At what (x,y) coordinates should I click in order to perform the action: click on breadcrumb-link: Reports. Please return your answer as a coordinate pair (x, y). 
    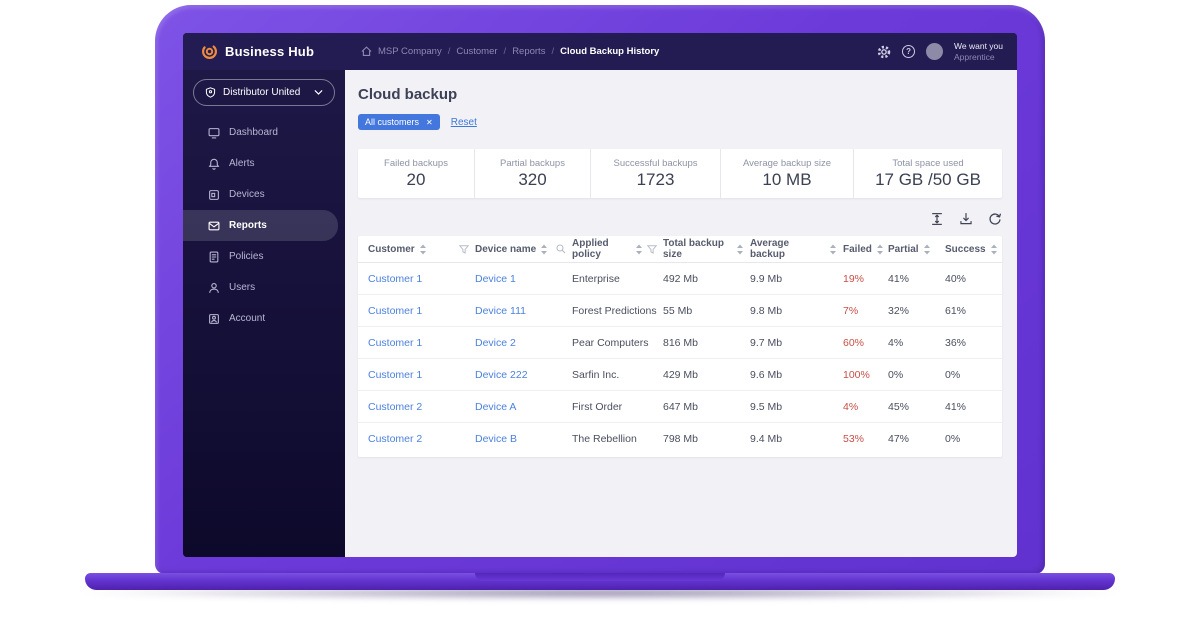
    Looking at the image, I should click on (529, 51).